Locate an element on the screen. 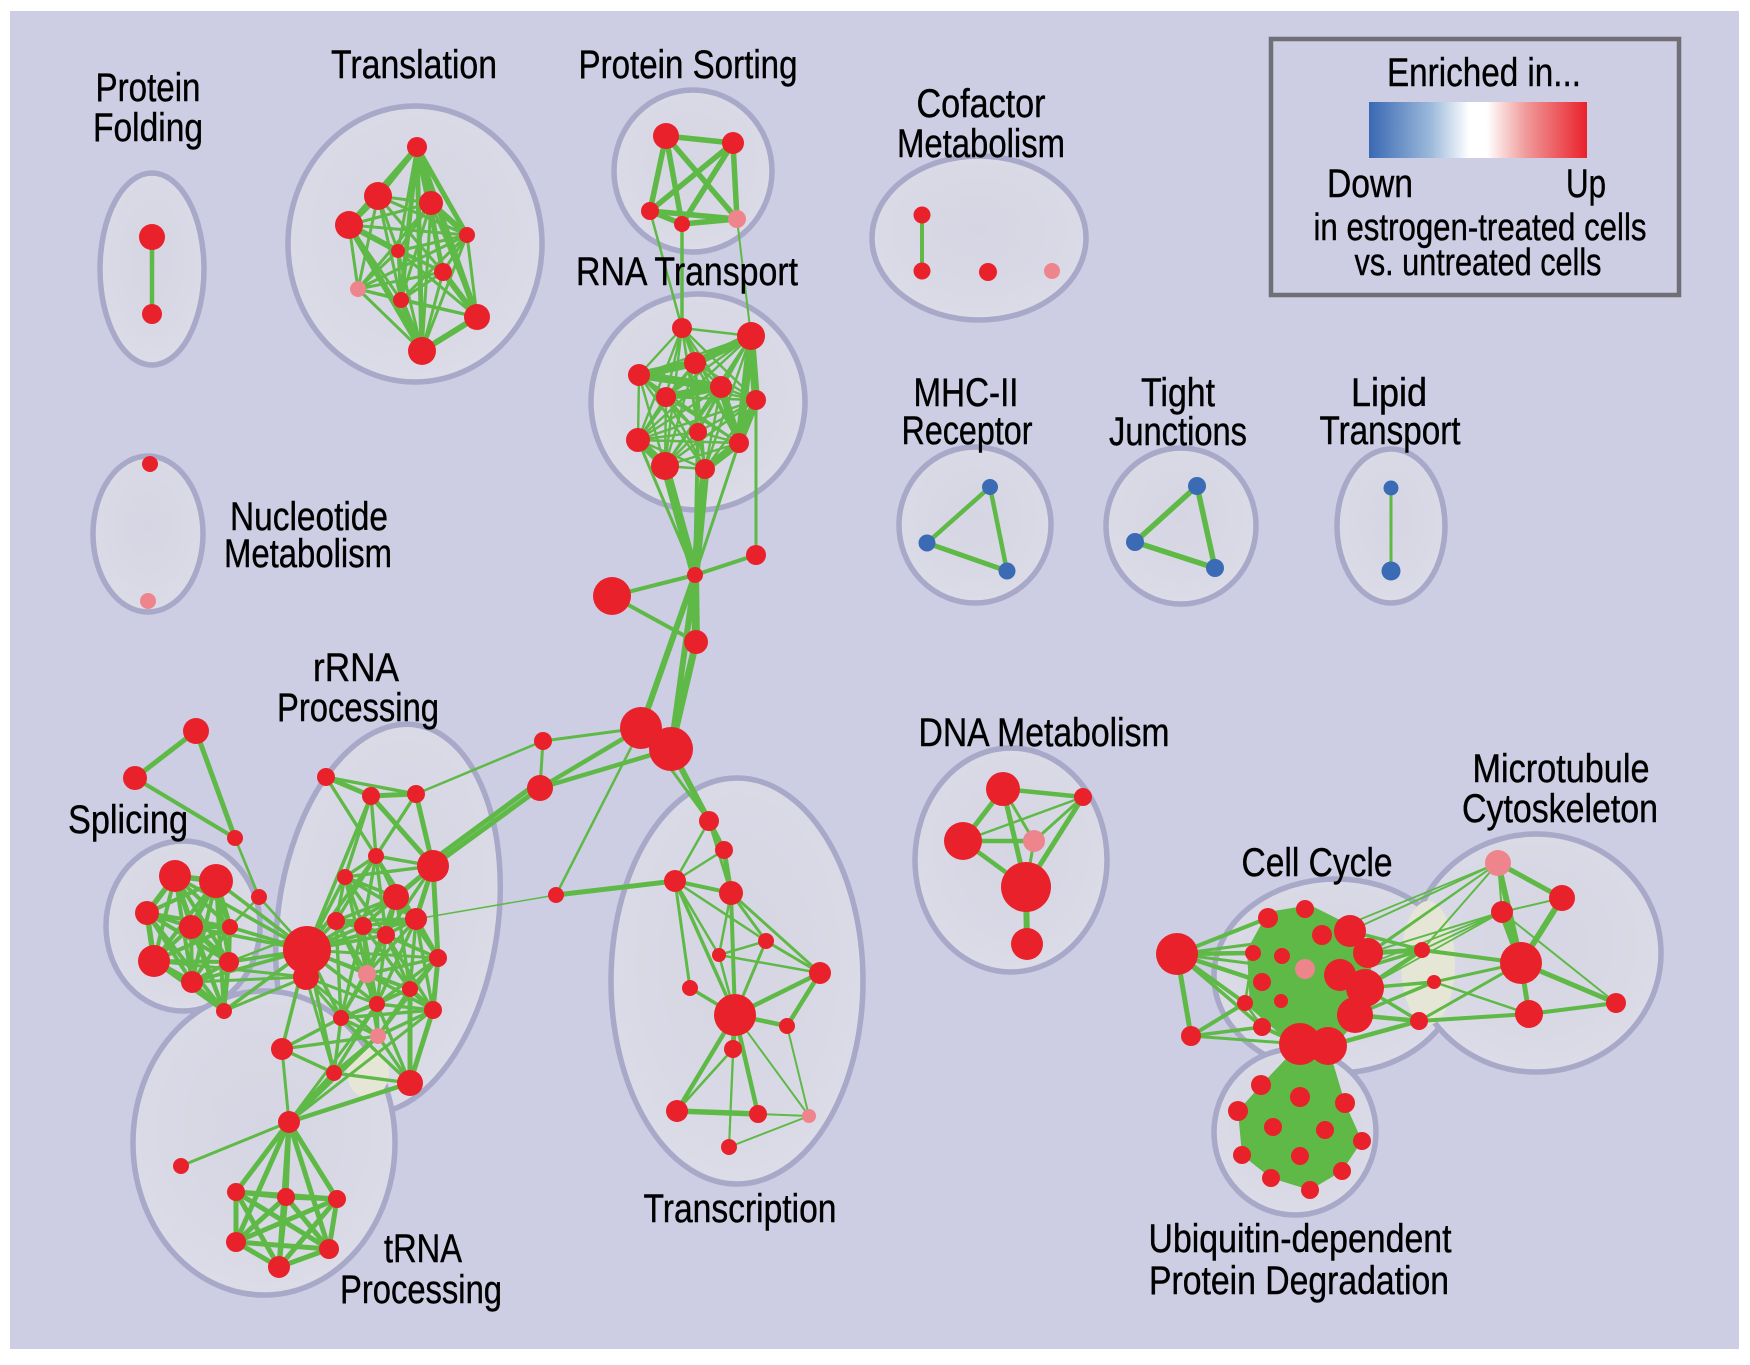 This screenshot has width=1750, height=1365. svg-text: Folding is located at coordinates (148, 128).